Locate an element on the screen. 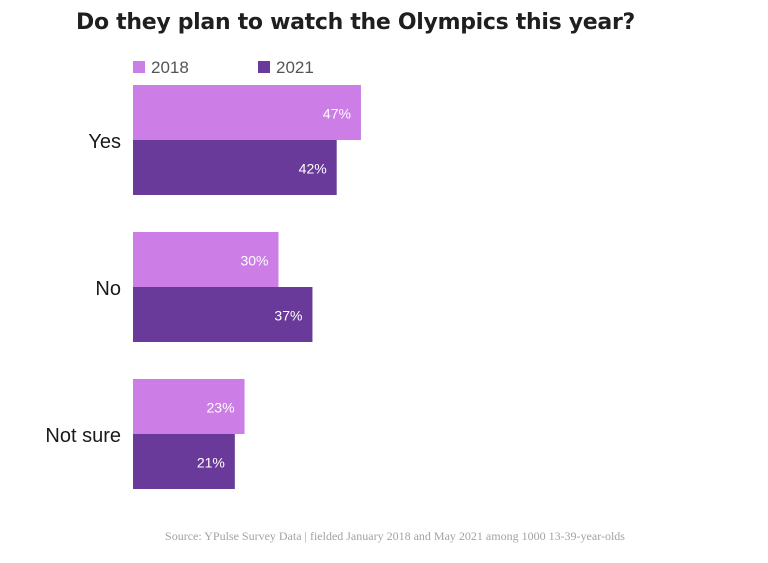  legend-swatch-2021 is located at coordinates (264, 67).